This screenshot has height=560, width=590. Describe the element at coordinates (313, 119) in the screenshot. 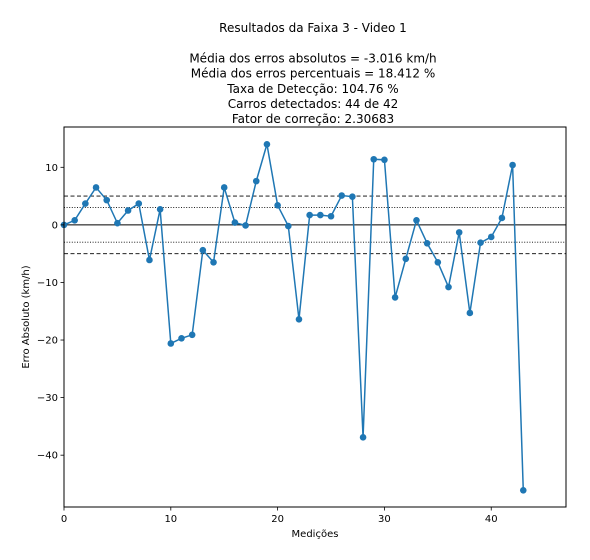

I see `title-line-6: Fator de correção: 2.30683` at that location.